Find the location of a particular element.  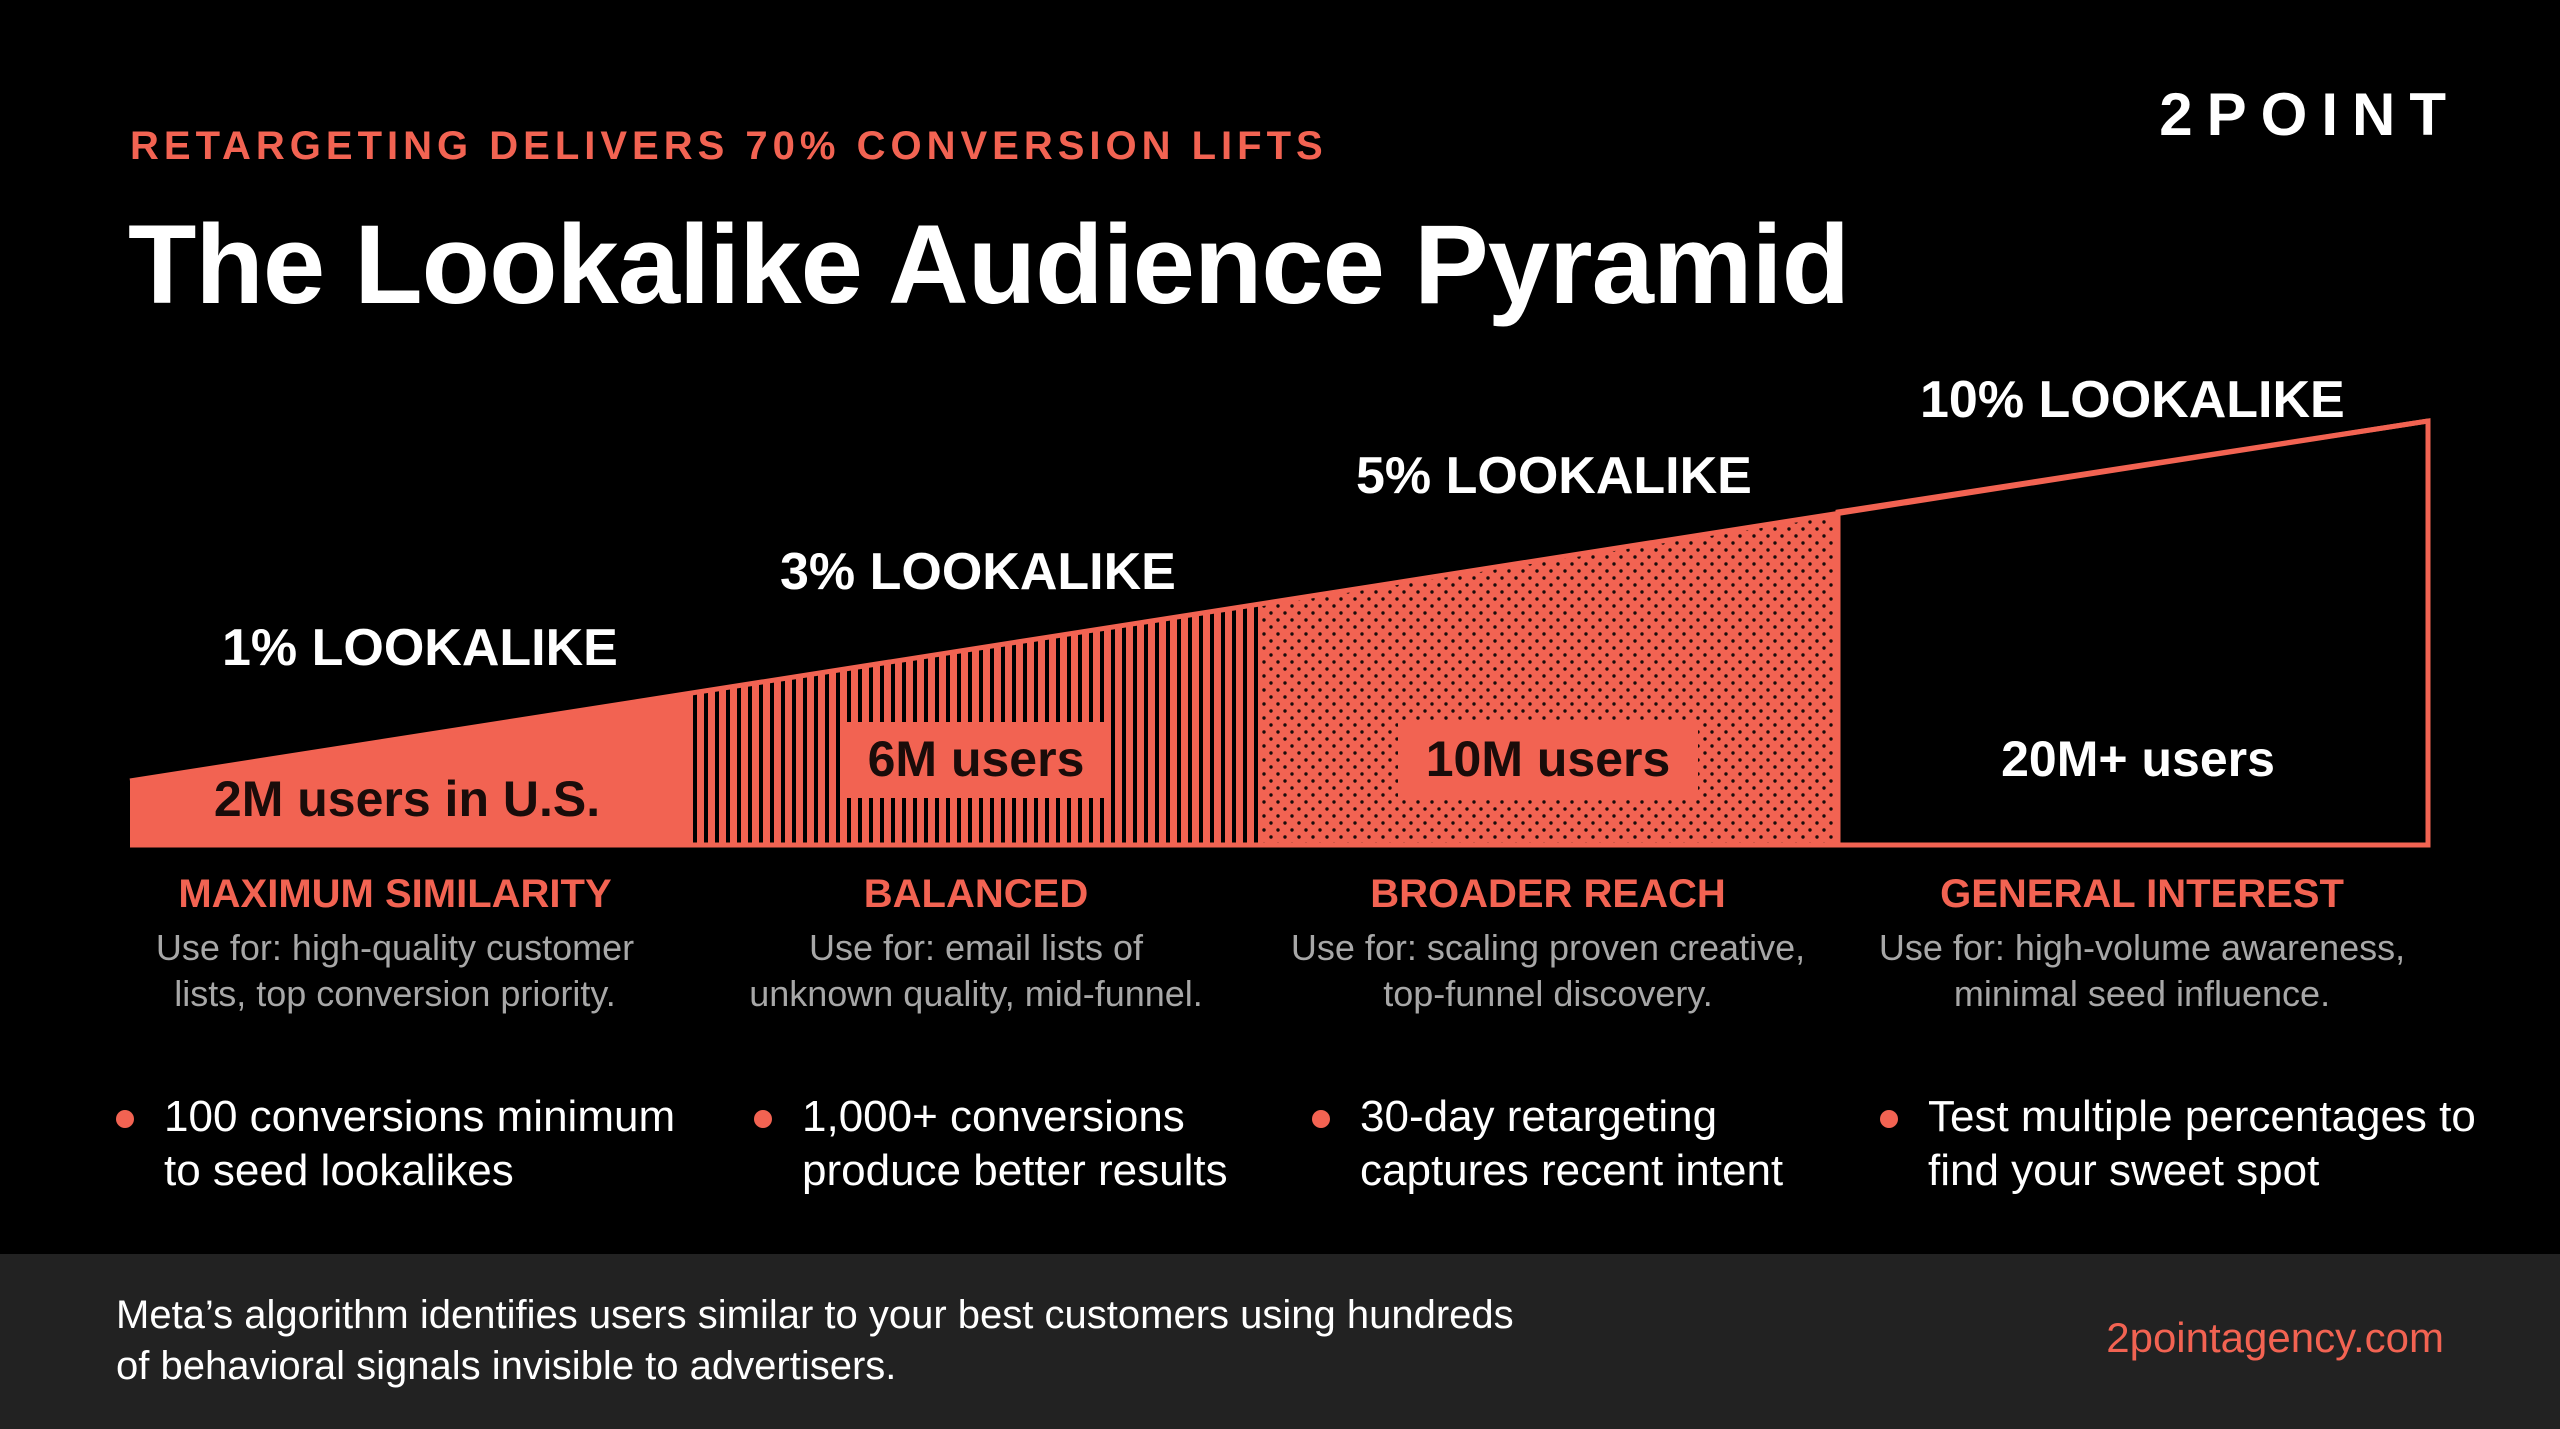

segment-1pct is located at coordinates (410, 768).